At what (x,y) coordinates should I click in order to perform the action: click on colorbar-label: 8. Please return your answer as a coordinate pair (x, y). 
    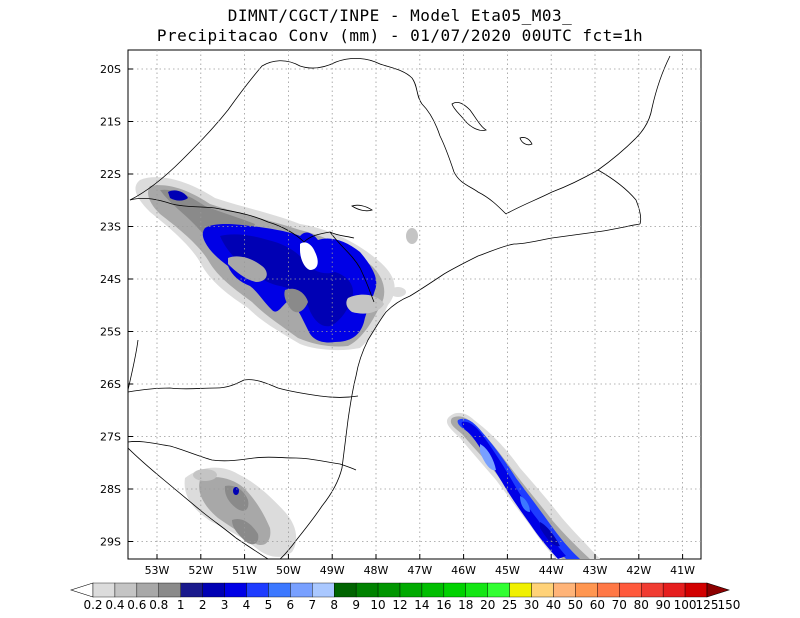
    Looking at the image, I should click on (334, 605).